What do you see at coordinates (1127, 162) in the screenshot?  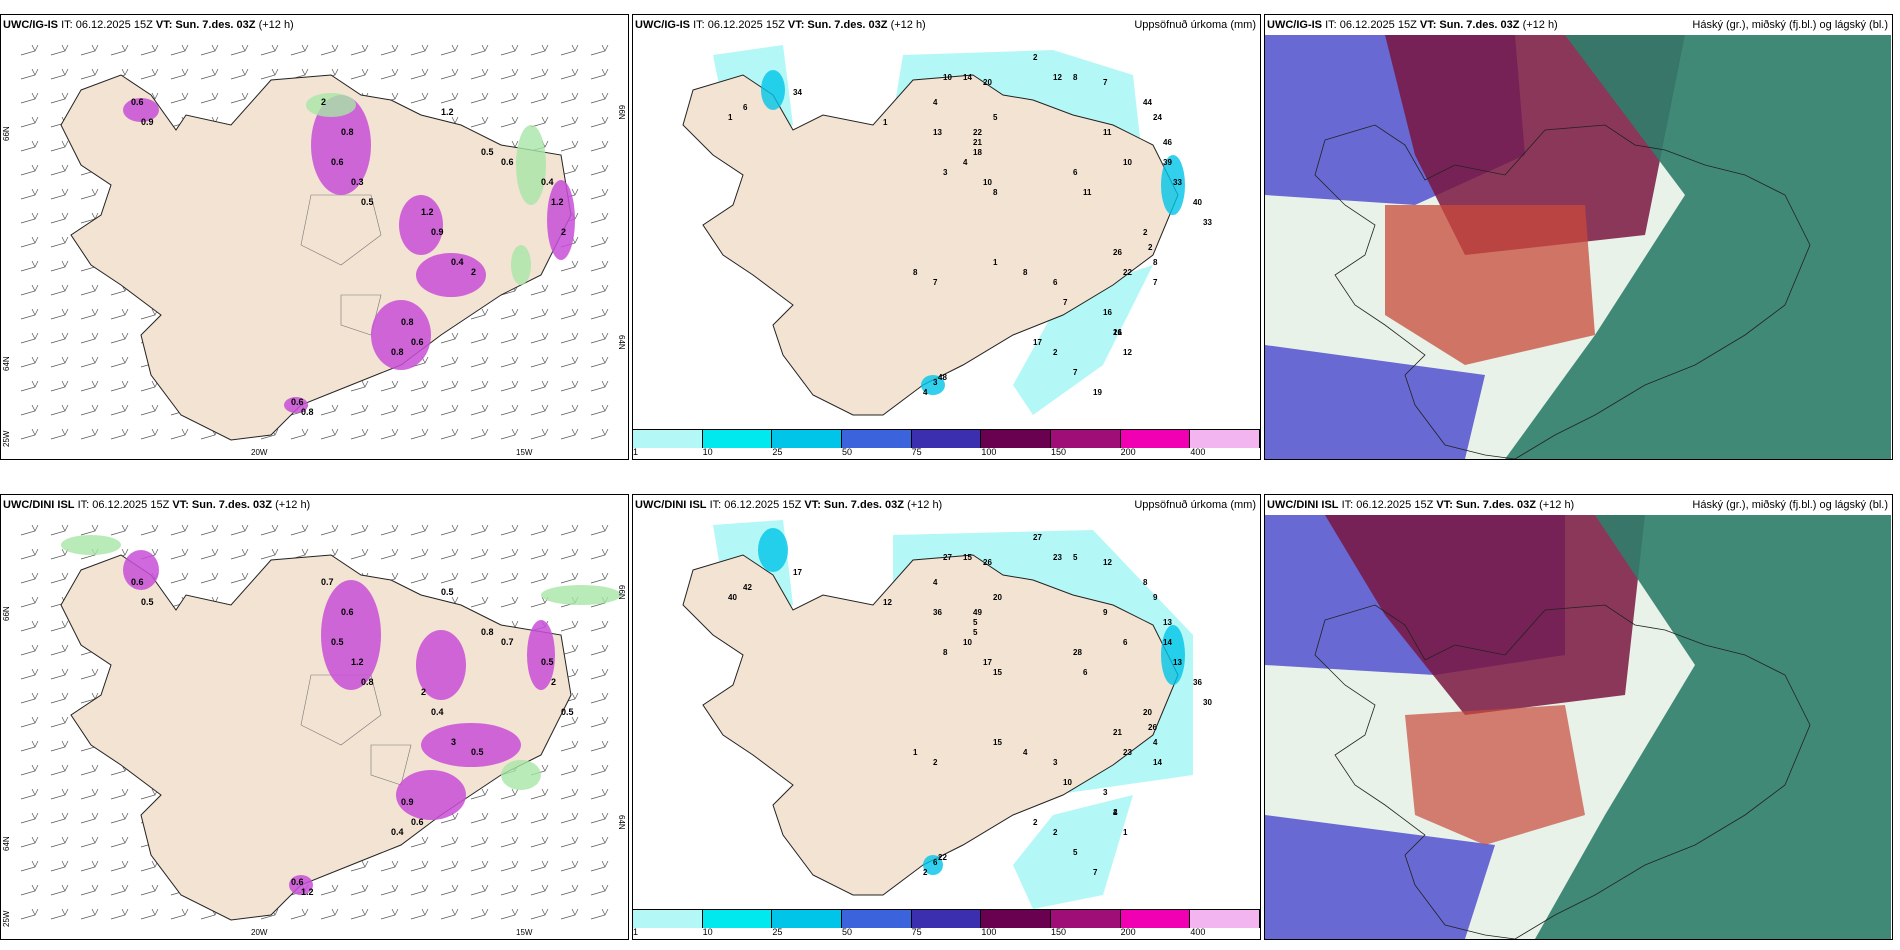 I see `value-label: 10` at bounding box center [1127, 162].